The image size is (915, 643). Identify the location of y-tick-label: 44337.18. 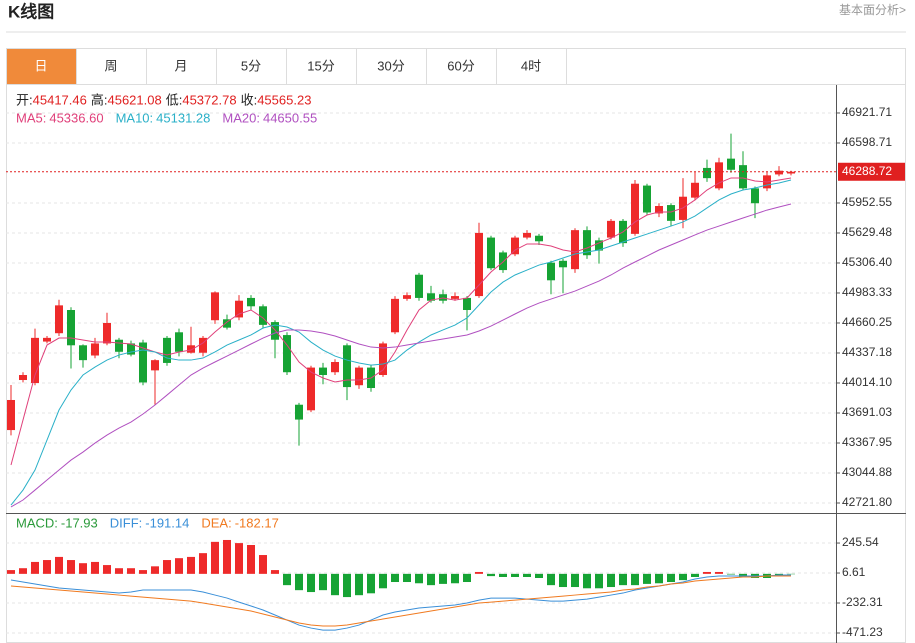
(867, 352).